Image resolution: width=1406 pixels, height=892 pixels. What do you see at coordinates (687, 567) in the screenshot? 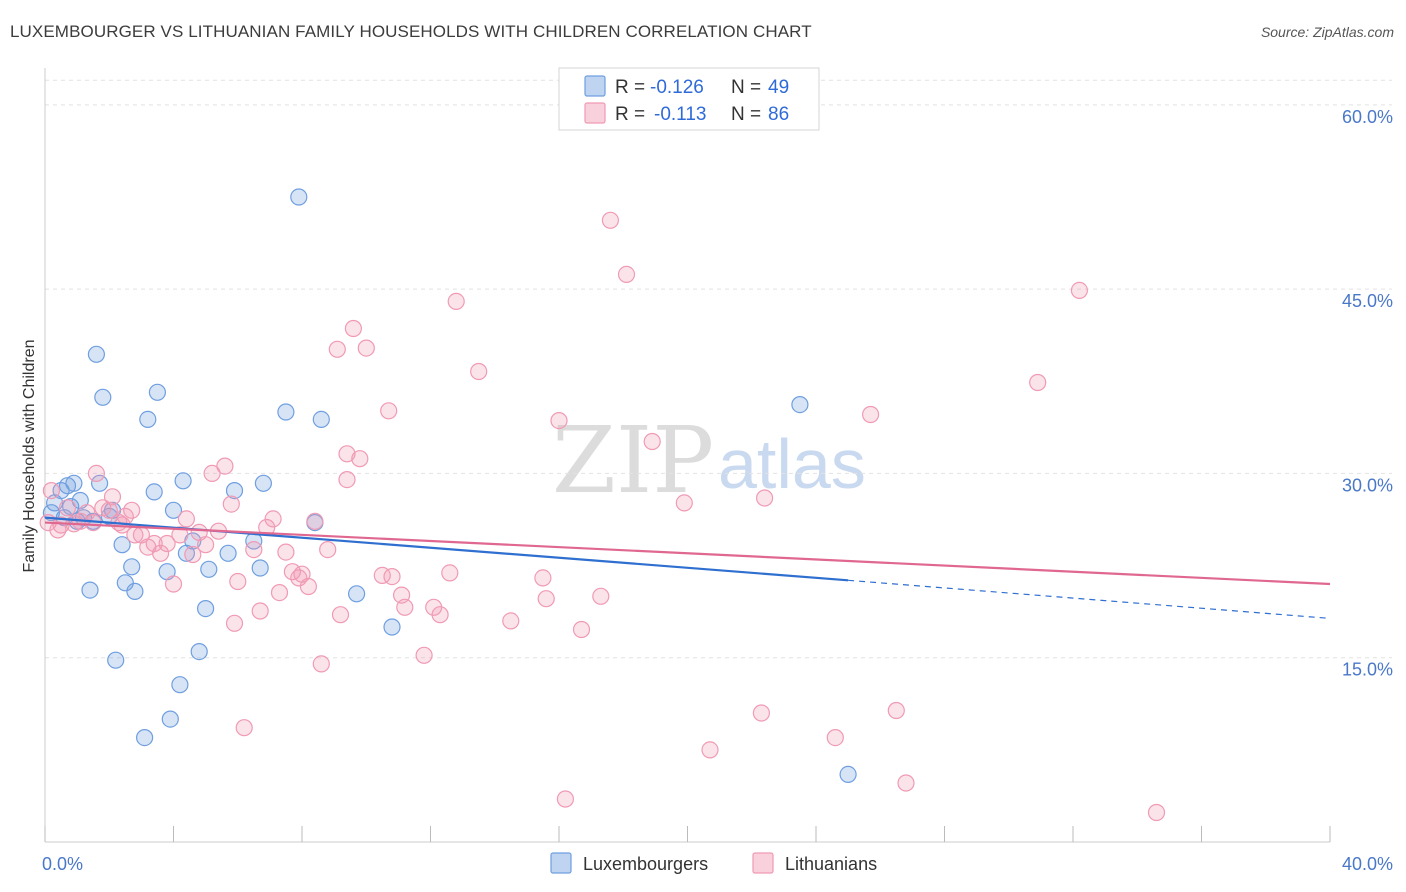
I see `trend-lines` at bounding box center [687, 567].